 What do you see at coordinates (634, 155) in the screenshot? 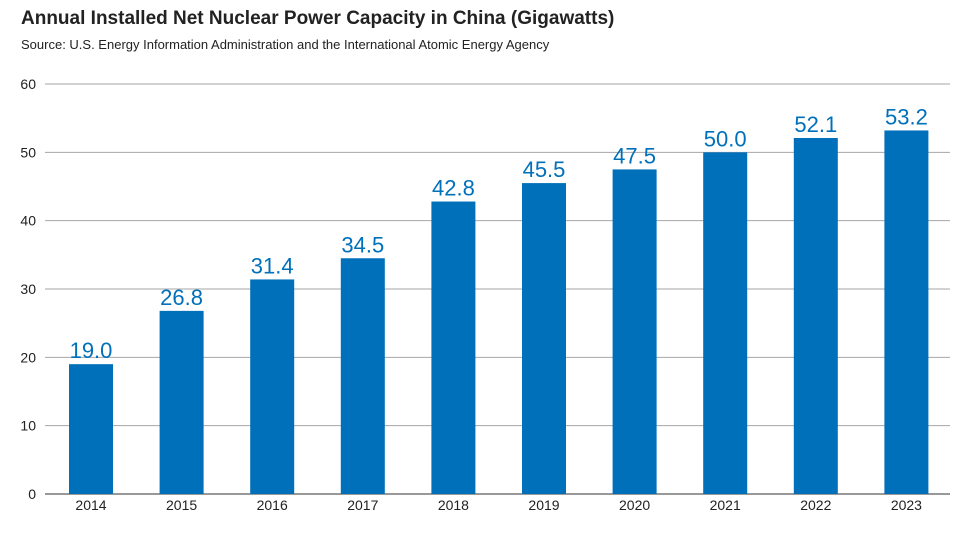
I see `data-label: 47.5` at bounding box center [634, 155].